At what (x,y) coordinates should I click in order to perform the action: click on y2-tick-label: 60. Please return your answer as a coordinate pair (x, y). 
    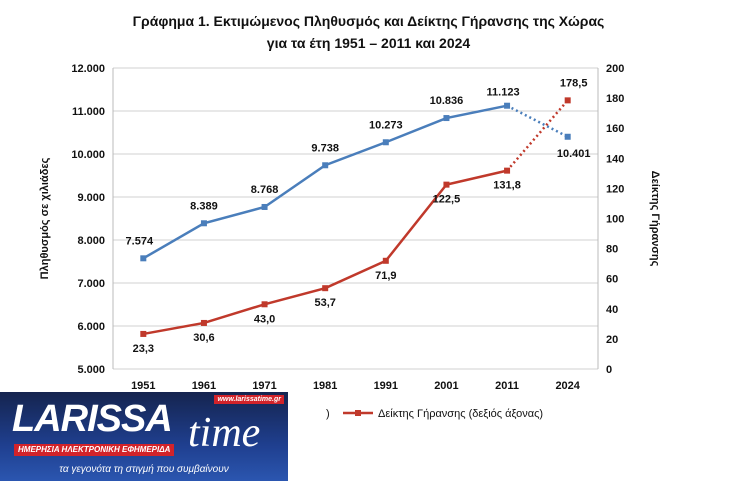
    Looking at the image, I should click on (612, 280).